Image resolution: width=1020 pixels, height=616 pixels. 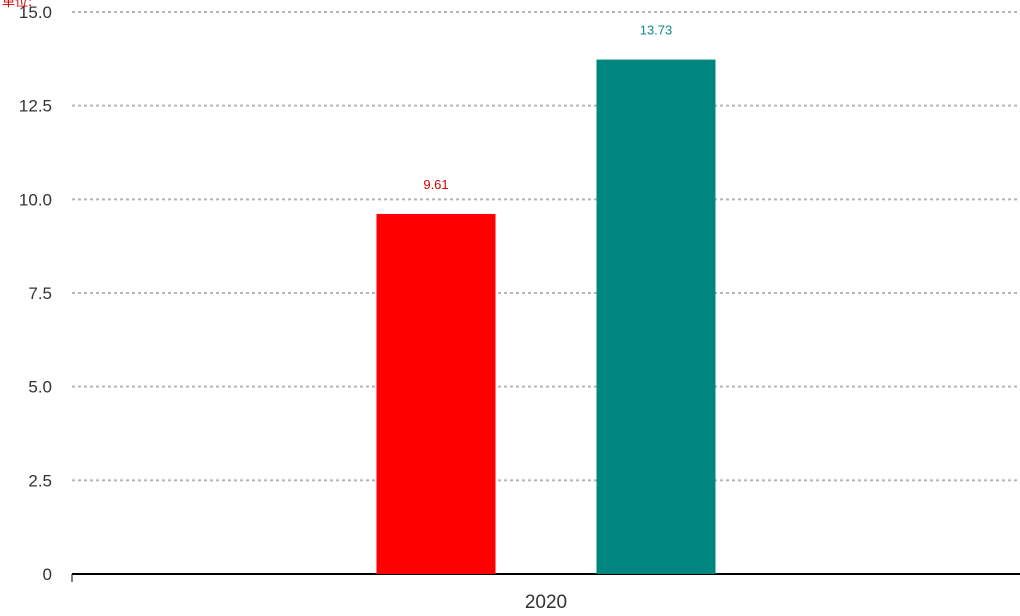 What do you see at coordinates (546, 601) in the screenshot?
I see `x-tick-label: 2020` at bounding box center [546, 601].